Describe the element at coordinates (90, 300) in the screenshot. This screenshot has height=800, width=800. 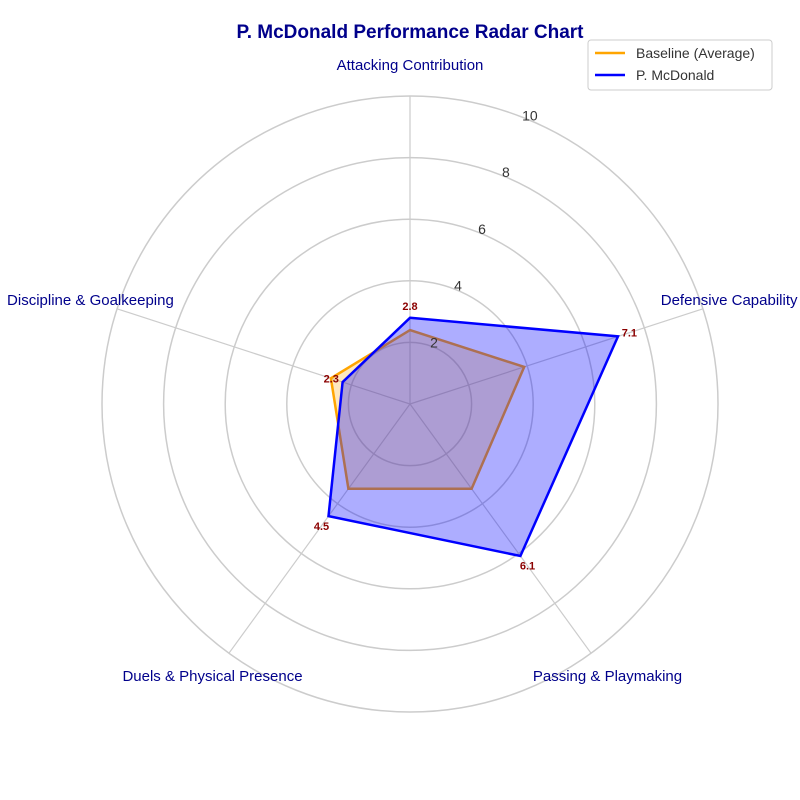
I see `category-label: Discipline & Goalkeeping` at that location.